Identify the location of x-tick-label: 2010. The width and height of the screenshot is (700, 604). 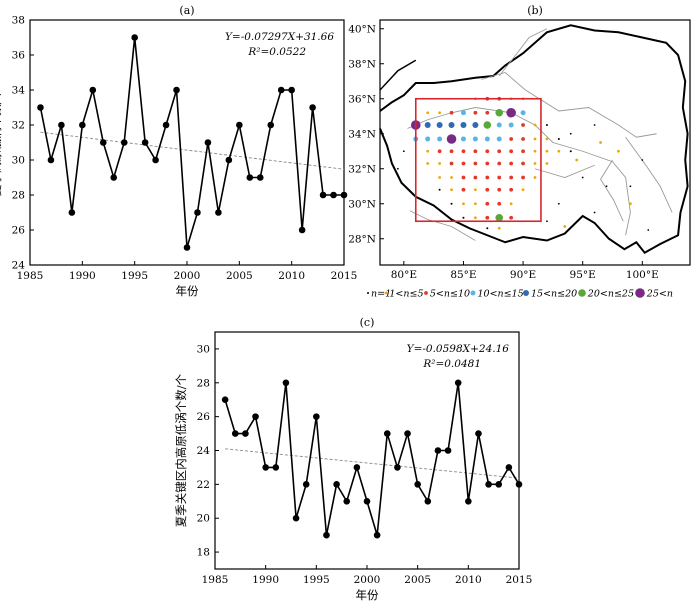
(468, 580).